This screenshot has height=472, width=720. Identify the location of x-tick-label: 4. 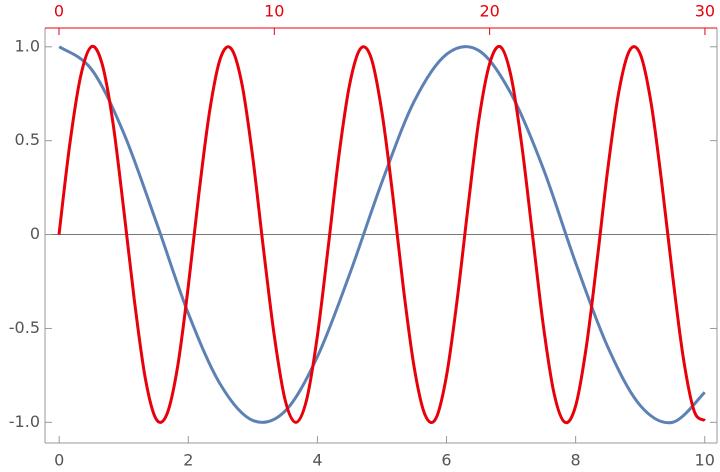
(317, 460).